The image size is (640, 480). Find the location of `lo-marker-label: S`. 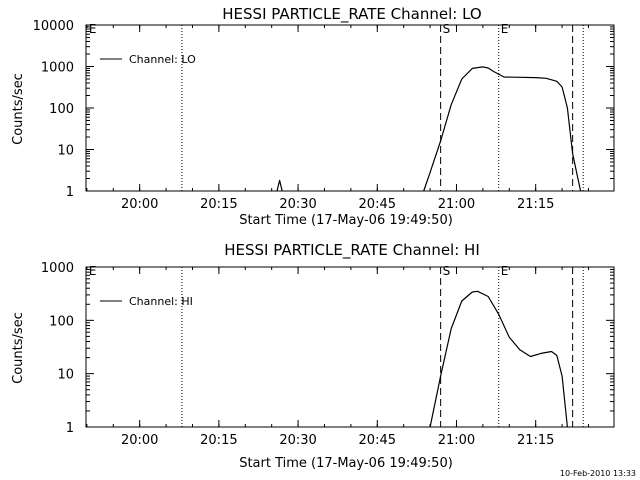

lo-marker-label: S is located at coordinates (447, 29).